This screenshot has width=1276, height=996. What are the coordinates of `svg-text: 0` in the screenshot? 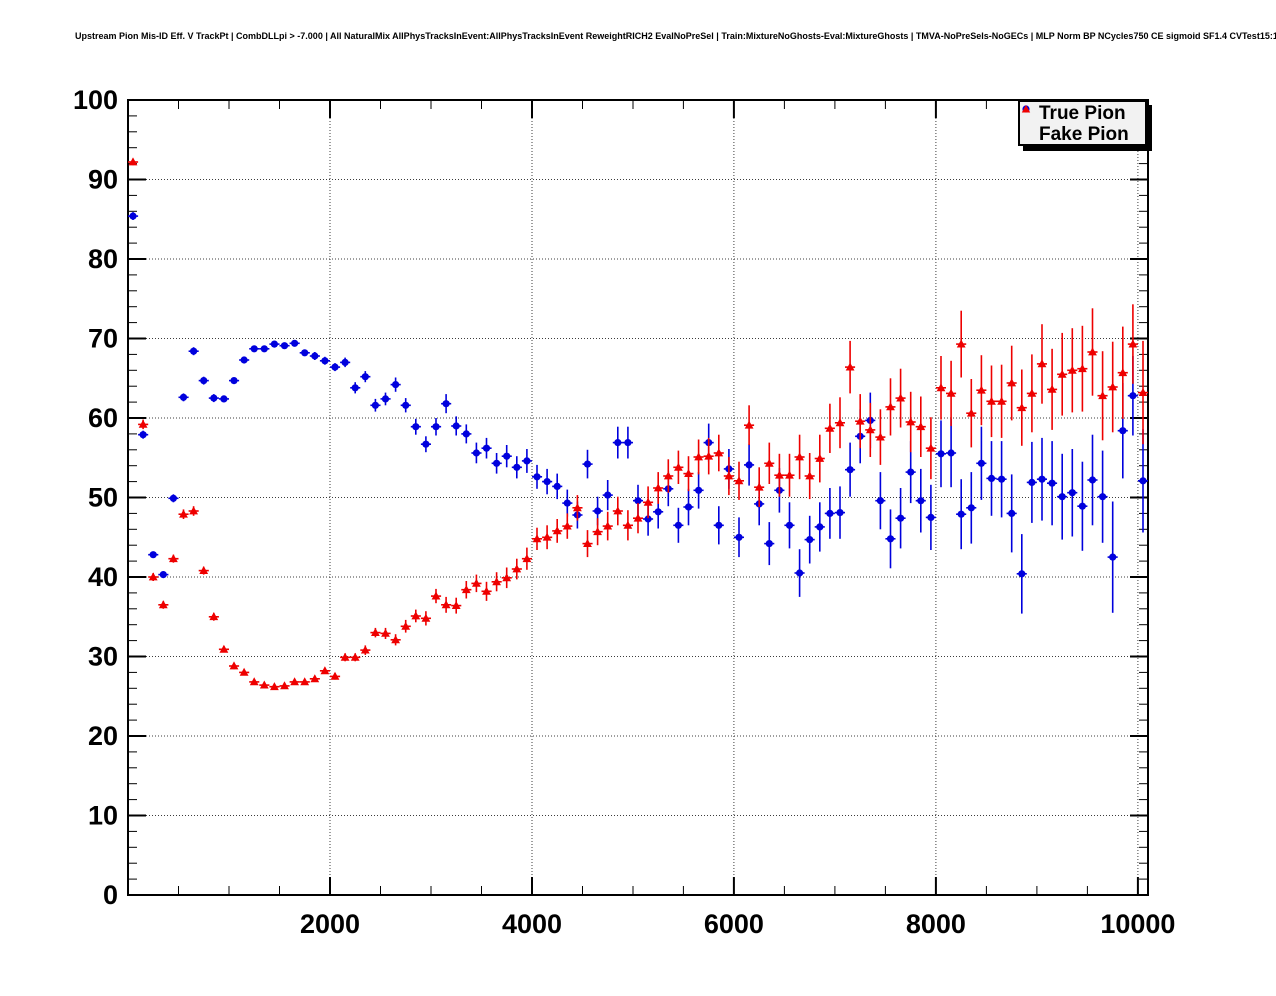 It's located at (110, 895).